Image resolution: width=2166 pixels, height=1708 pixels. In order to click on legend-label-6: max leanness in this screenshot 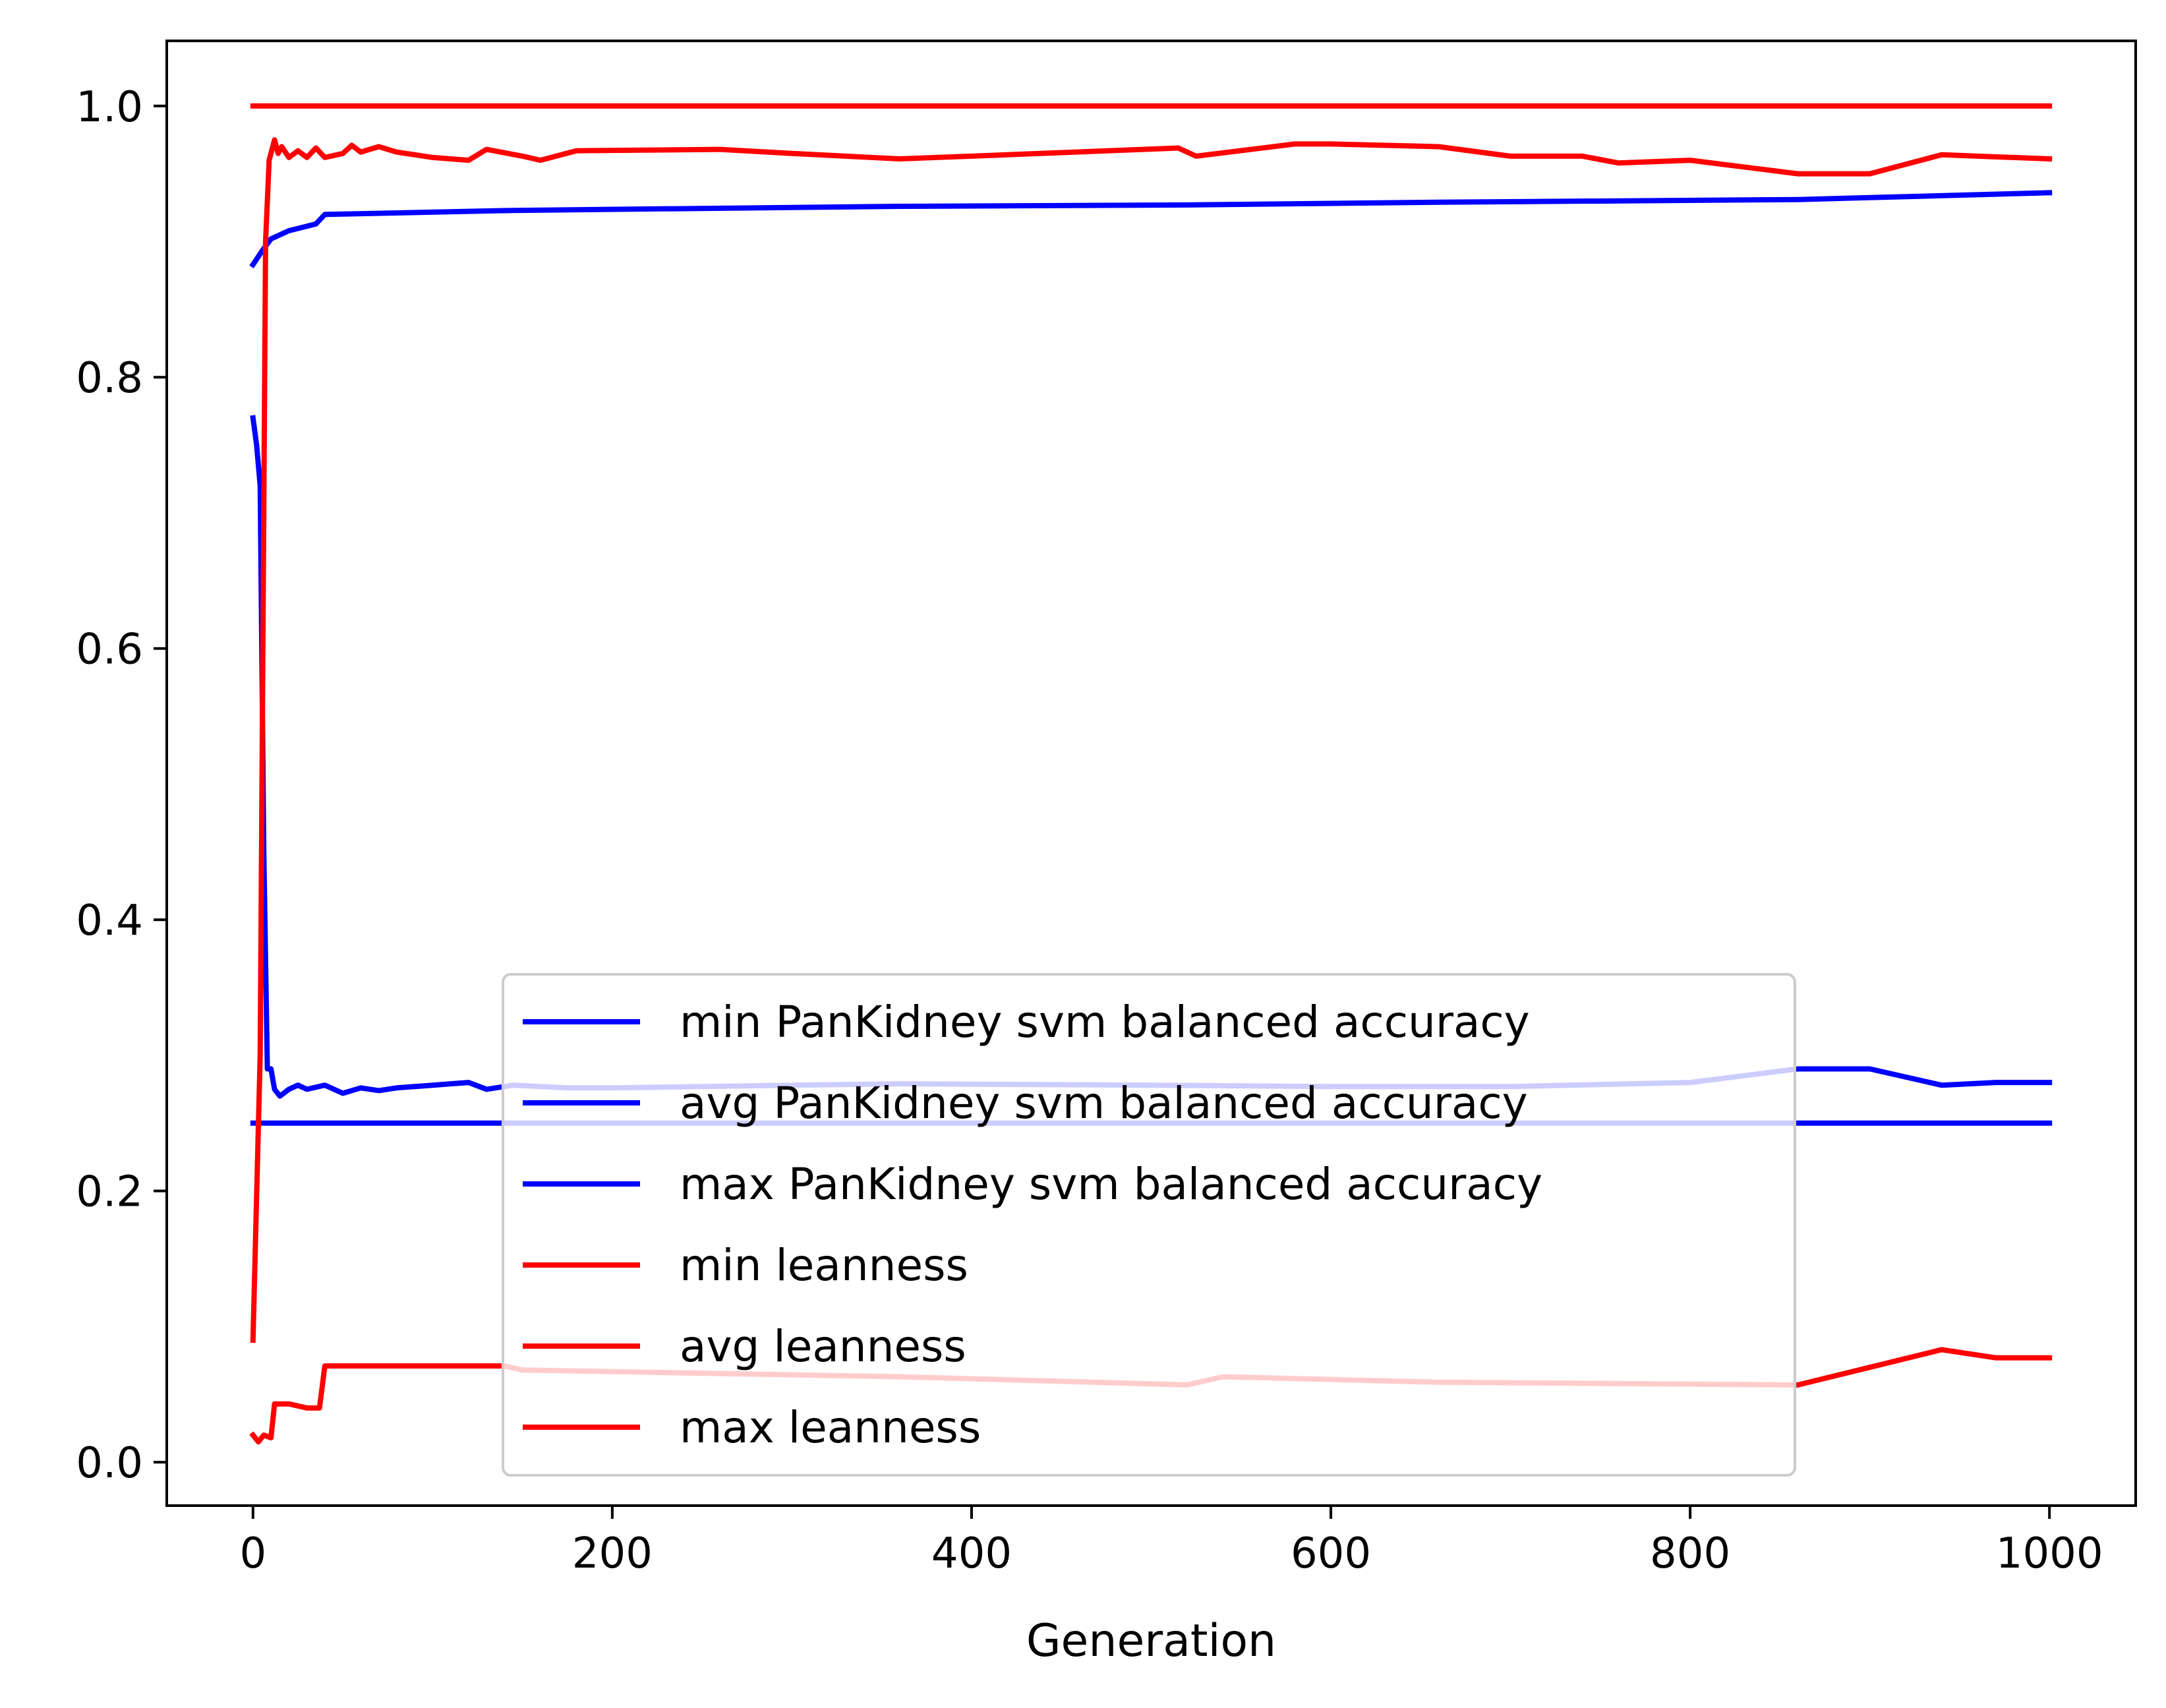, I will do `click(830, 1428)`.